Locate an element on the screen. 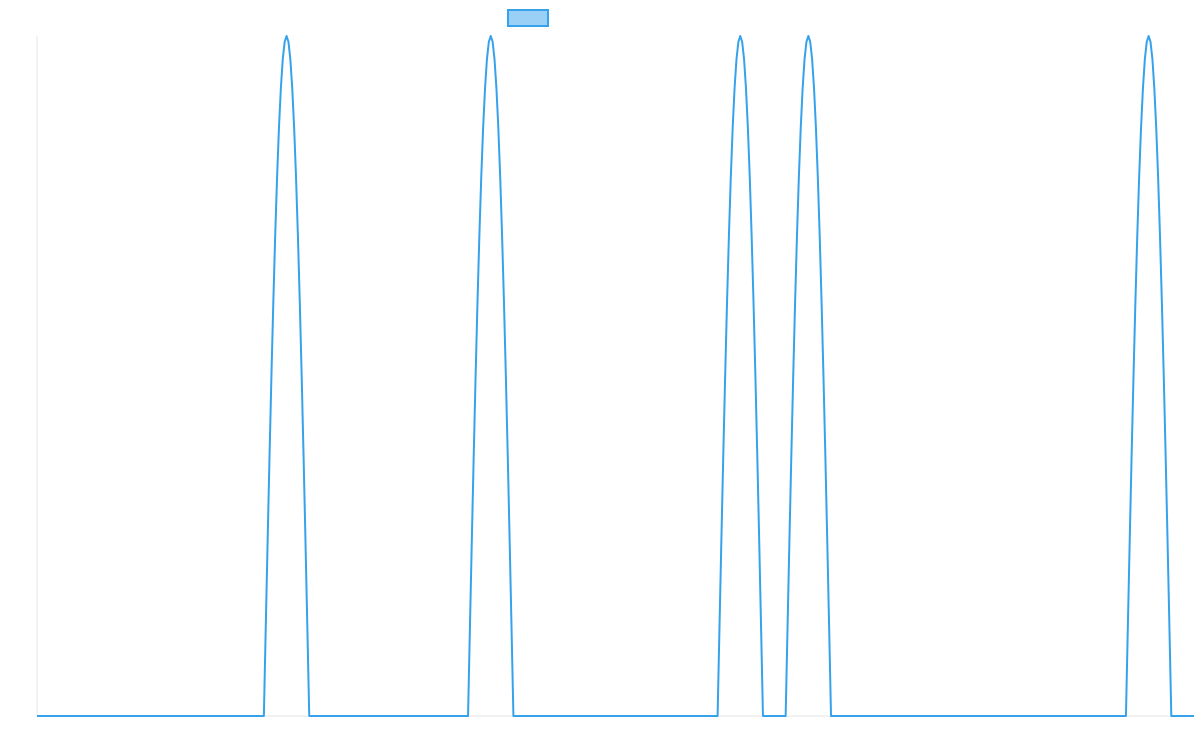 This screenshot has height=750, width=1200. legend is located at coordinates (528, 18).